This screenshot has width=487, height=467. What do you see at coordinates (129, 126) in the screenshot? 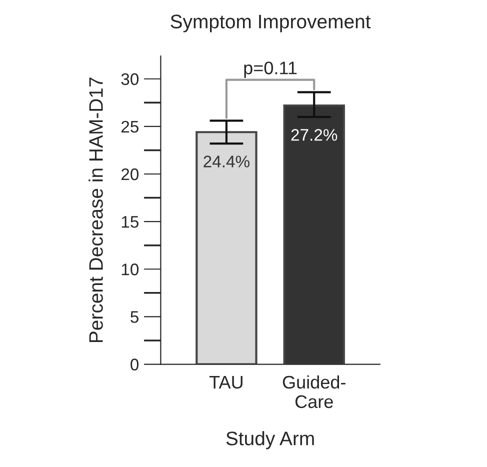
I see `y-tick-label: 25` at bounding box center [129, 126].